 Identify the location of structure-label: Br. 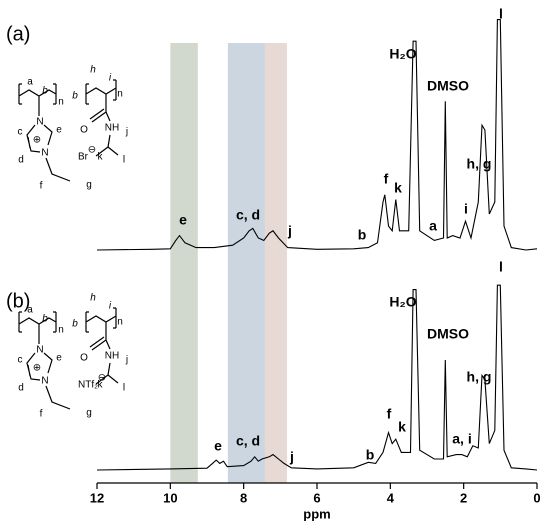
(83, 157).